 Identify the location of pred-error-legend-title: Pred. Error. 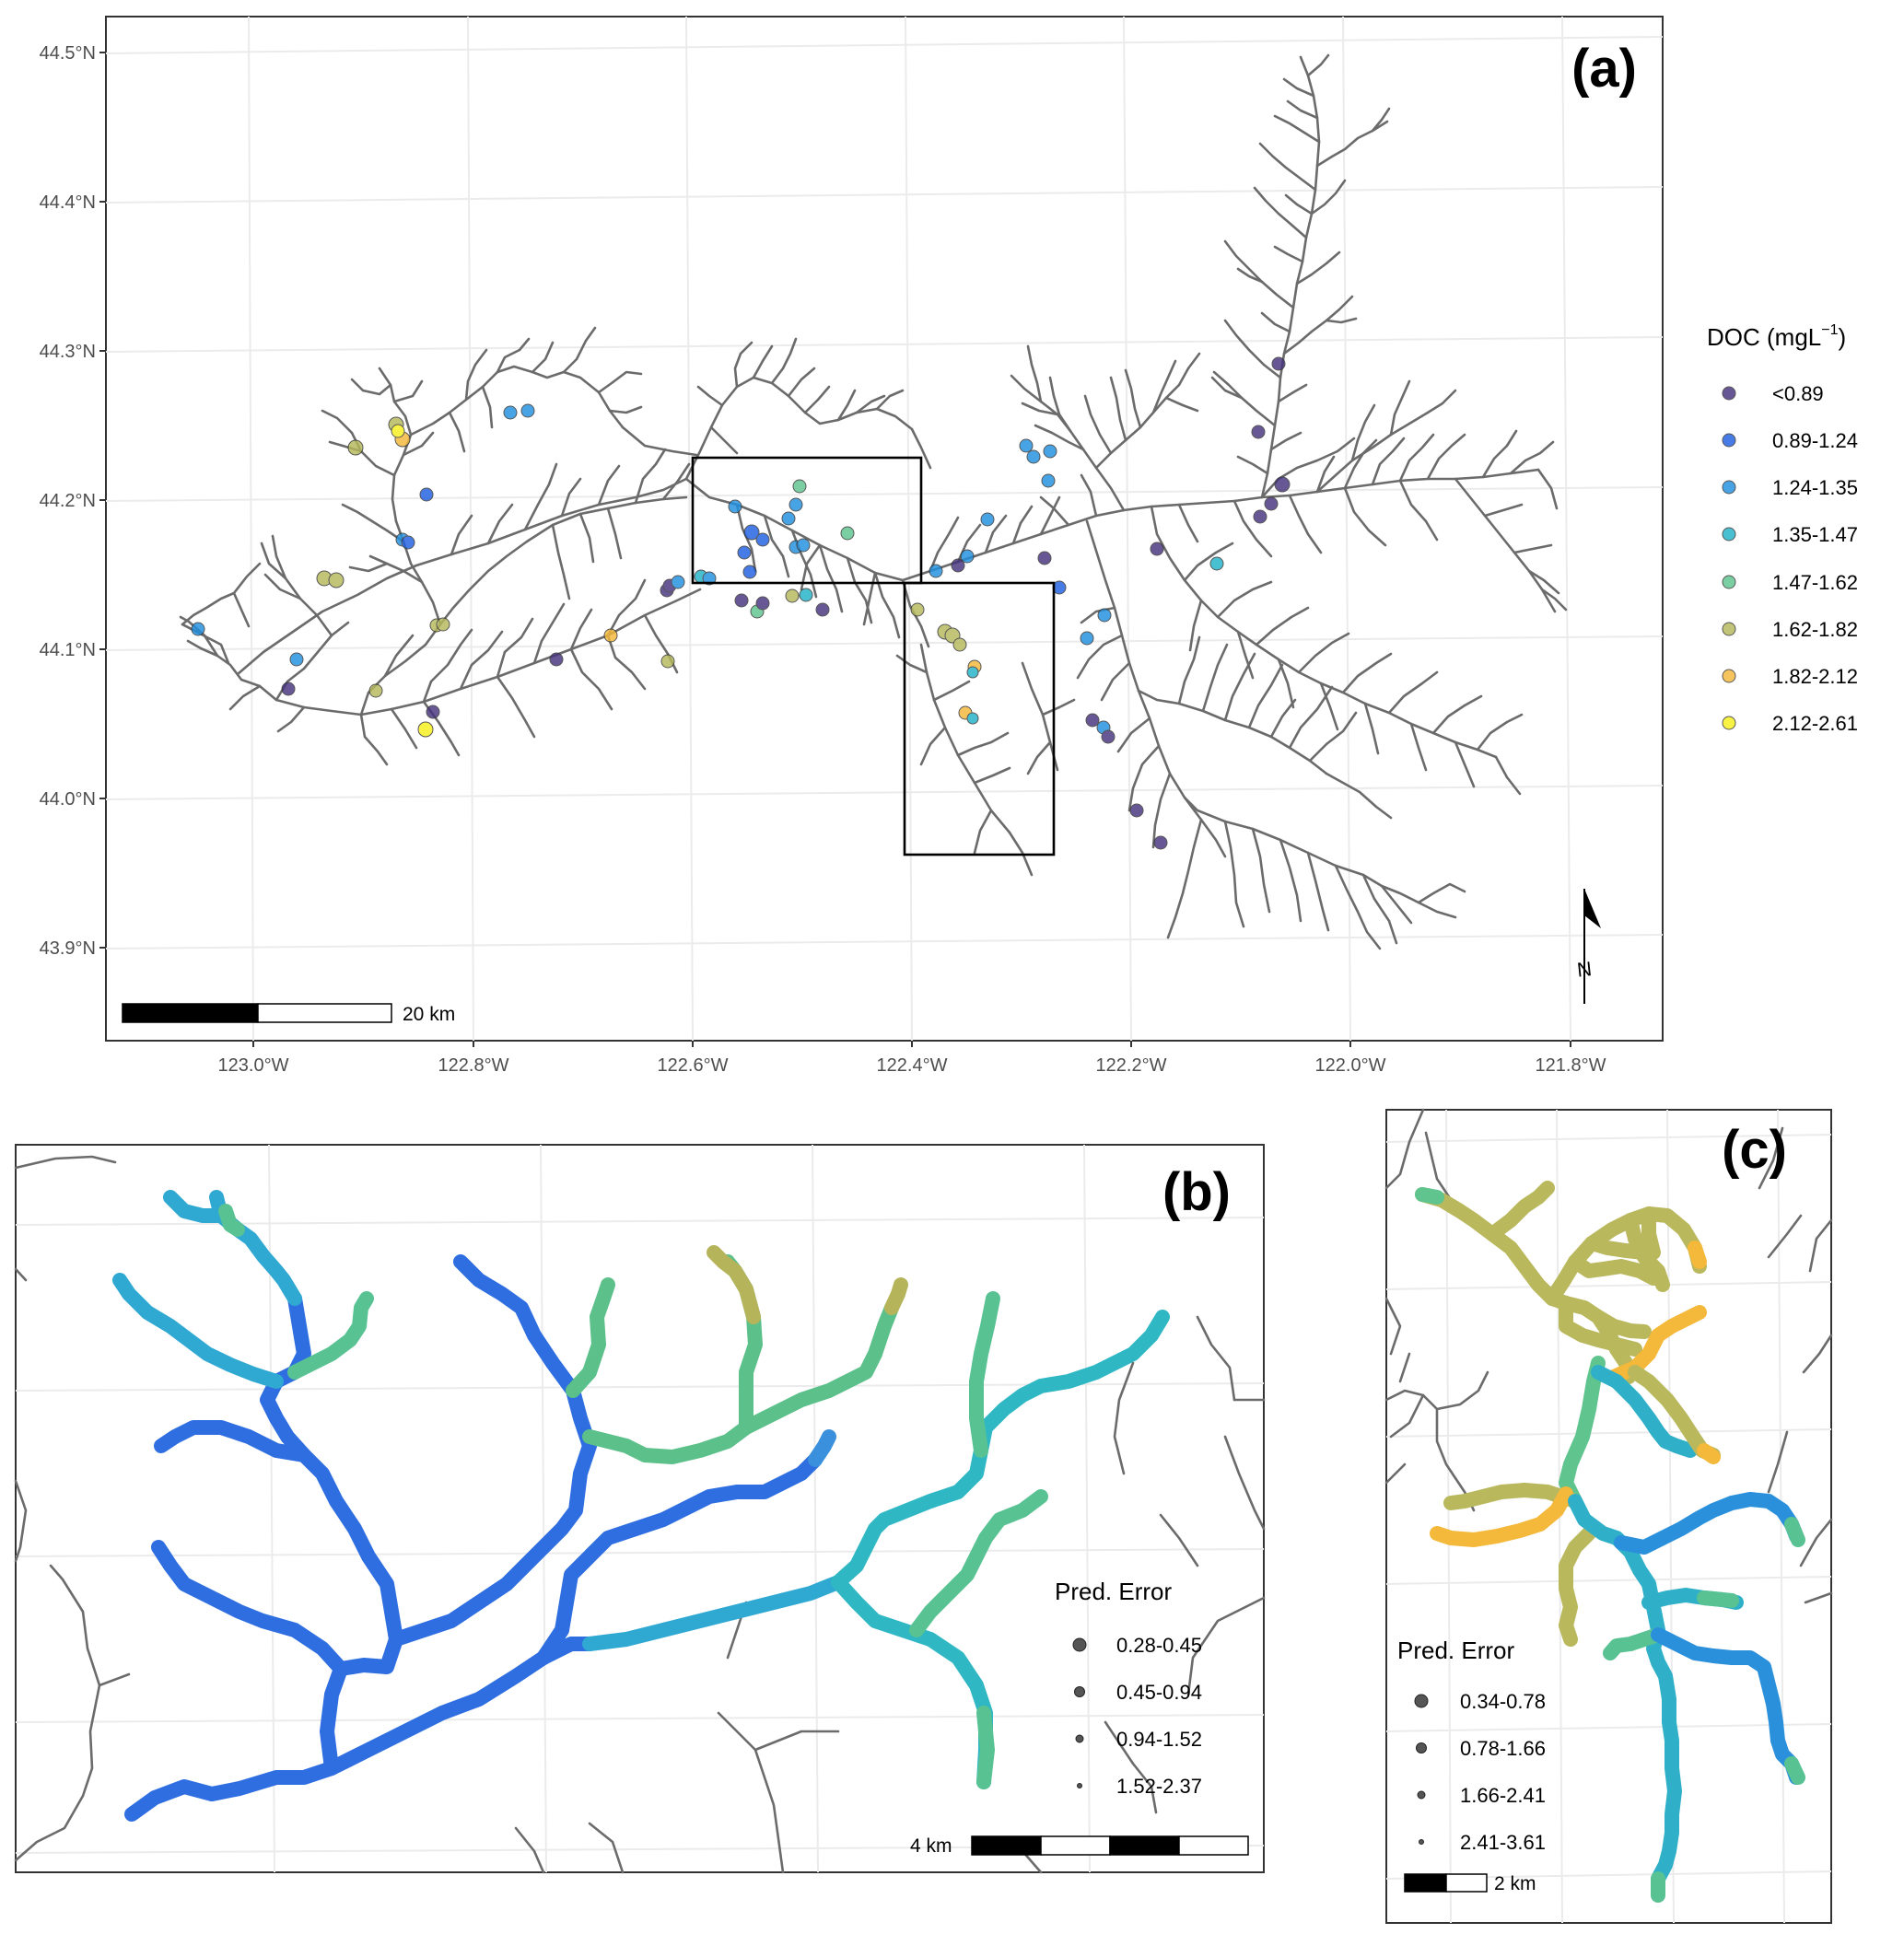
(1455, 1650).